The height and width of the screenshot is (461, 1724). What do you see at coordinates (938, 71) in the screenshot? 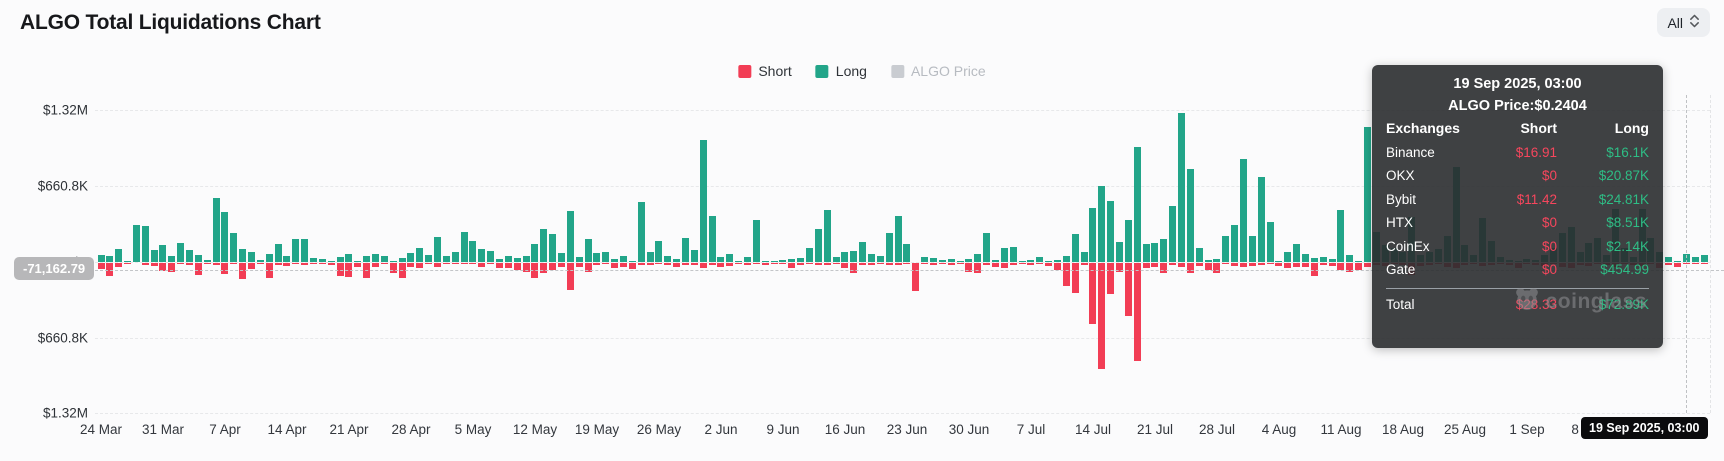
I see `legend-item-algo-price: ALGO Price` at bounding box center [938, 71].